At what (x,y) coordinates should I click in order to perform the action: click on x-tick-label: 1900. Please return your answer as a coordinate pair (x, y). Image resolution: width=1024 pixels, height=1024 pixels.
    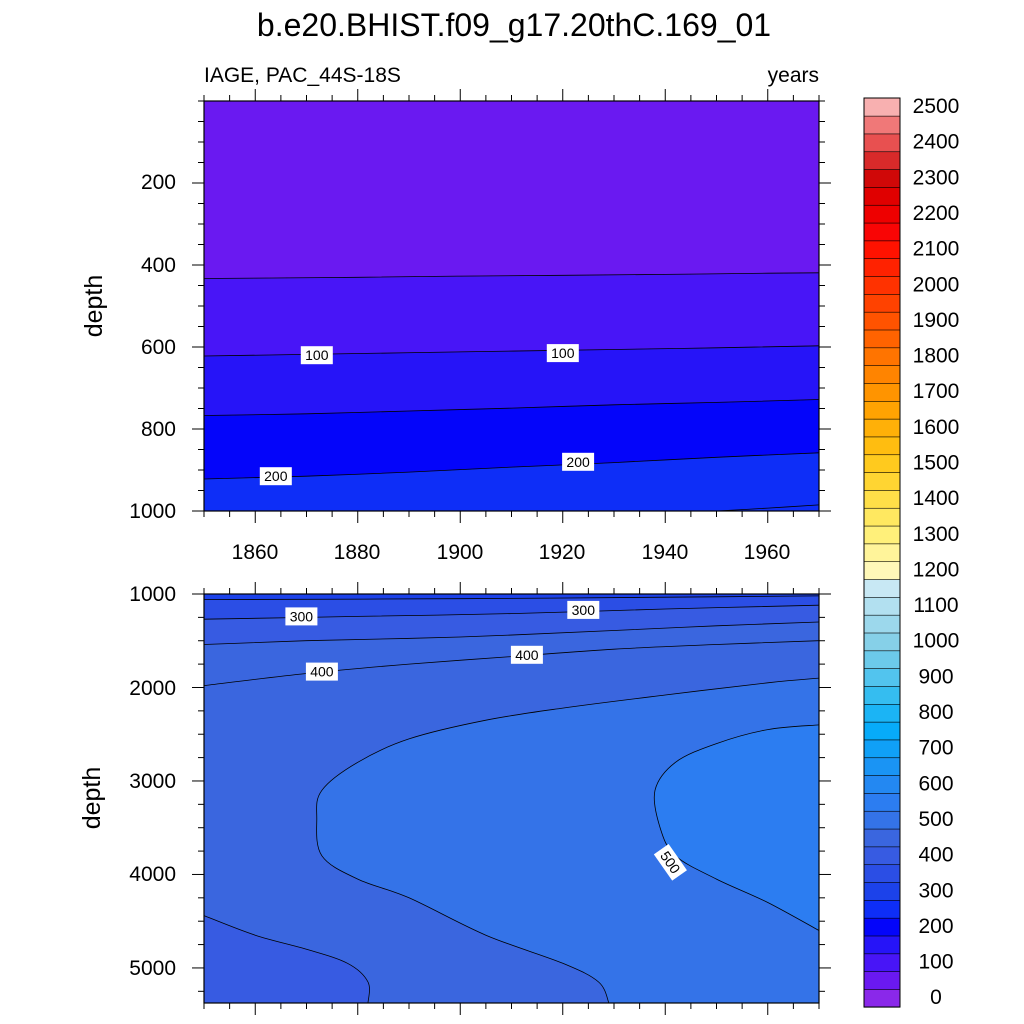
    Looking at the image, I should click on (460, 552).